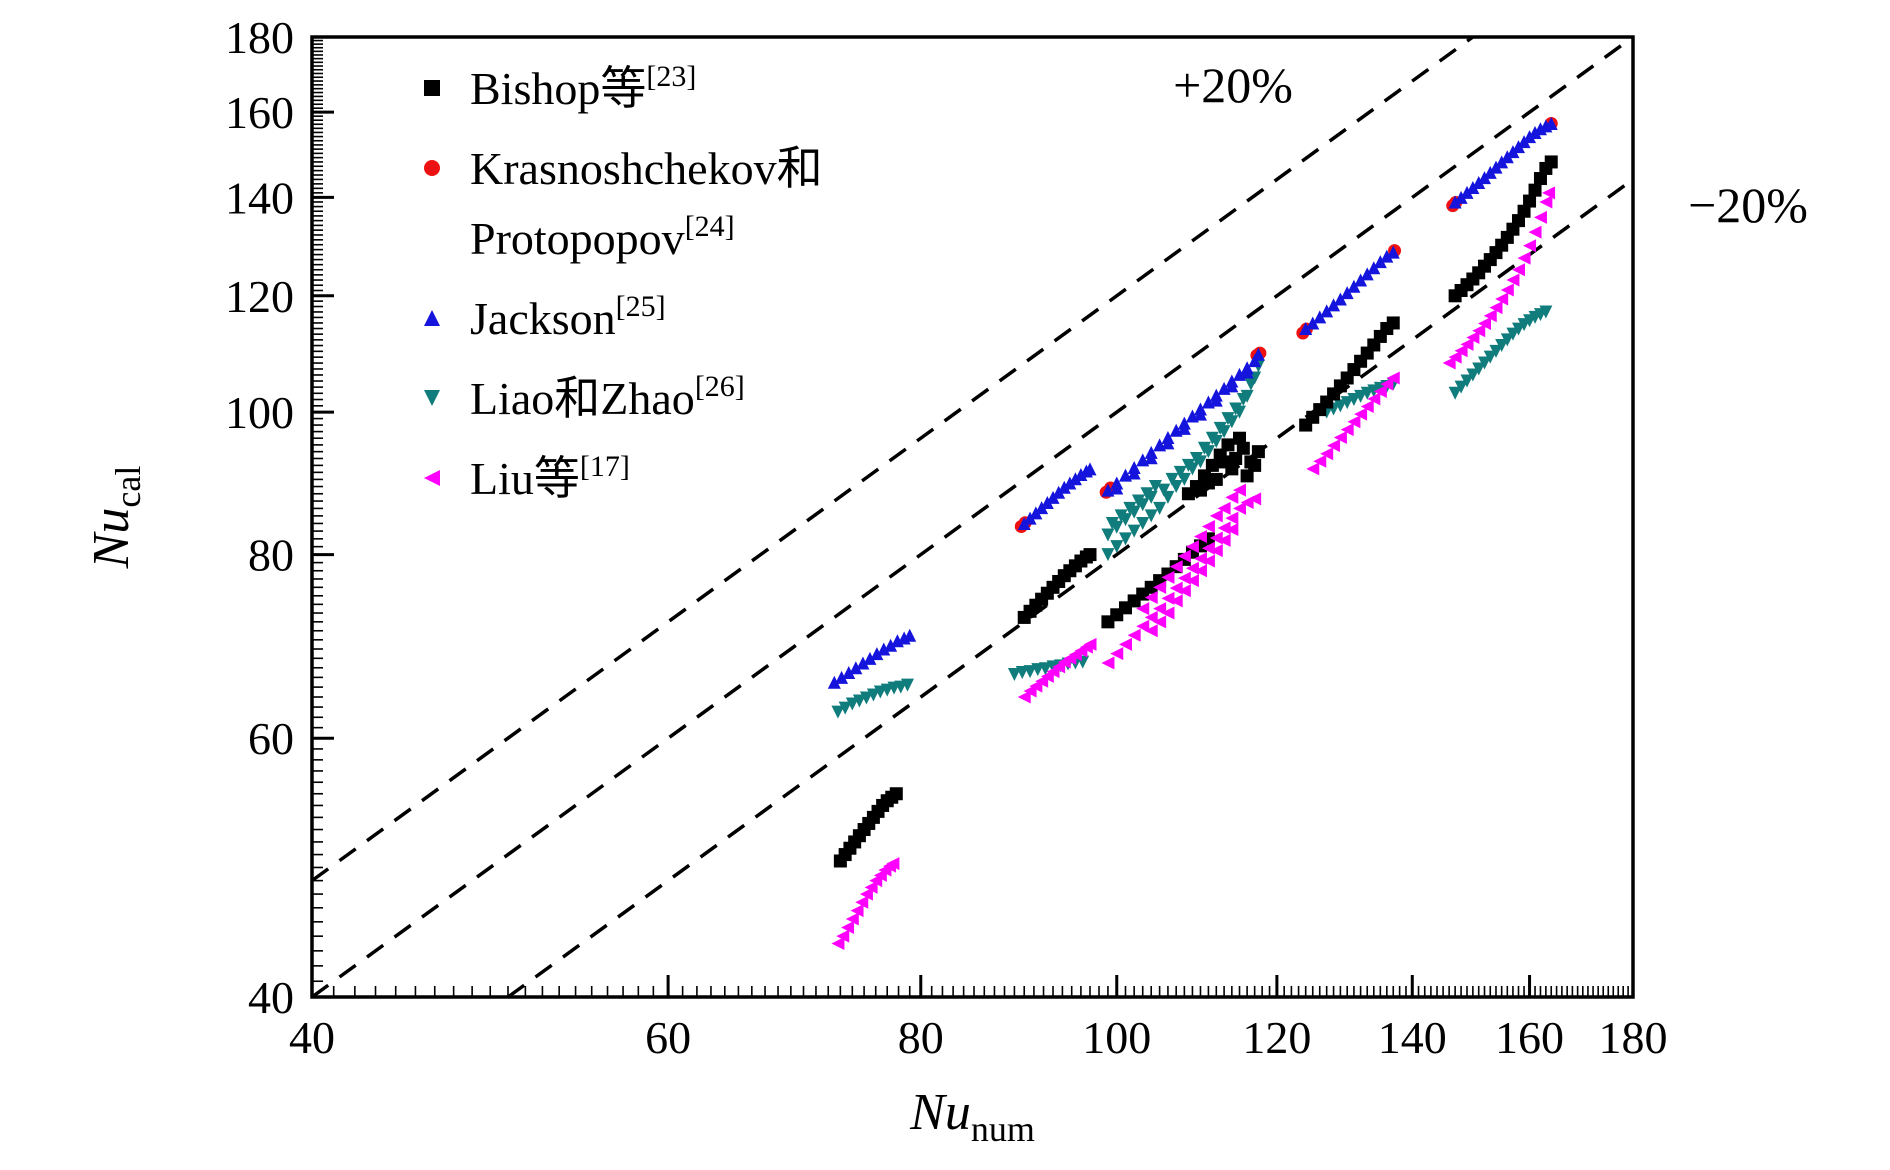 The image size is (1890, 1170). What do you see at coordinates (115, 518) in the screenshot?
I see `y-axis-label: Nucal` at bounding box center [115, 518].